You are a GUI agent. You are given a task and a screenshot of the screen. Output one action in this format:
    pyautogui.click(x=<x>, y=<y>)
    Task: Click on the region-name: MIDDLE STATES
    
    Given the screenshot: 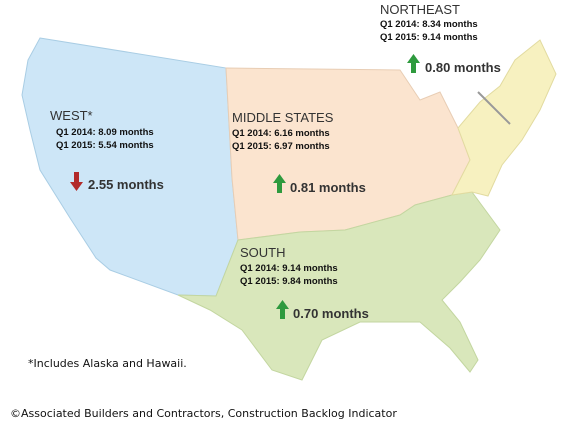 What is the action you would take?
    pyautogui.click(x=283, y=117)
    